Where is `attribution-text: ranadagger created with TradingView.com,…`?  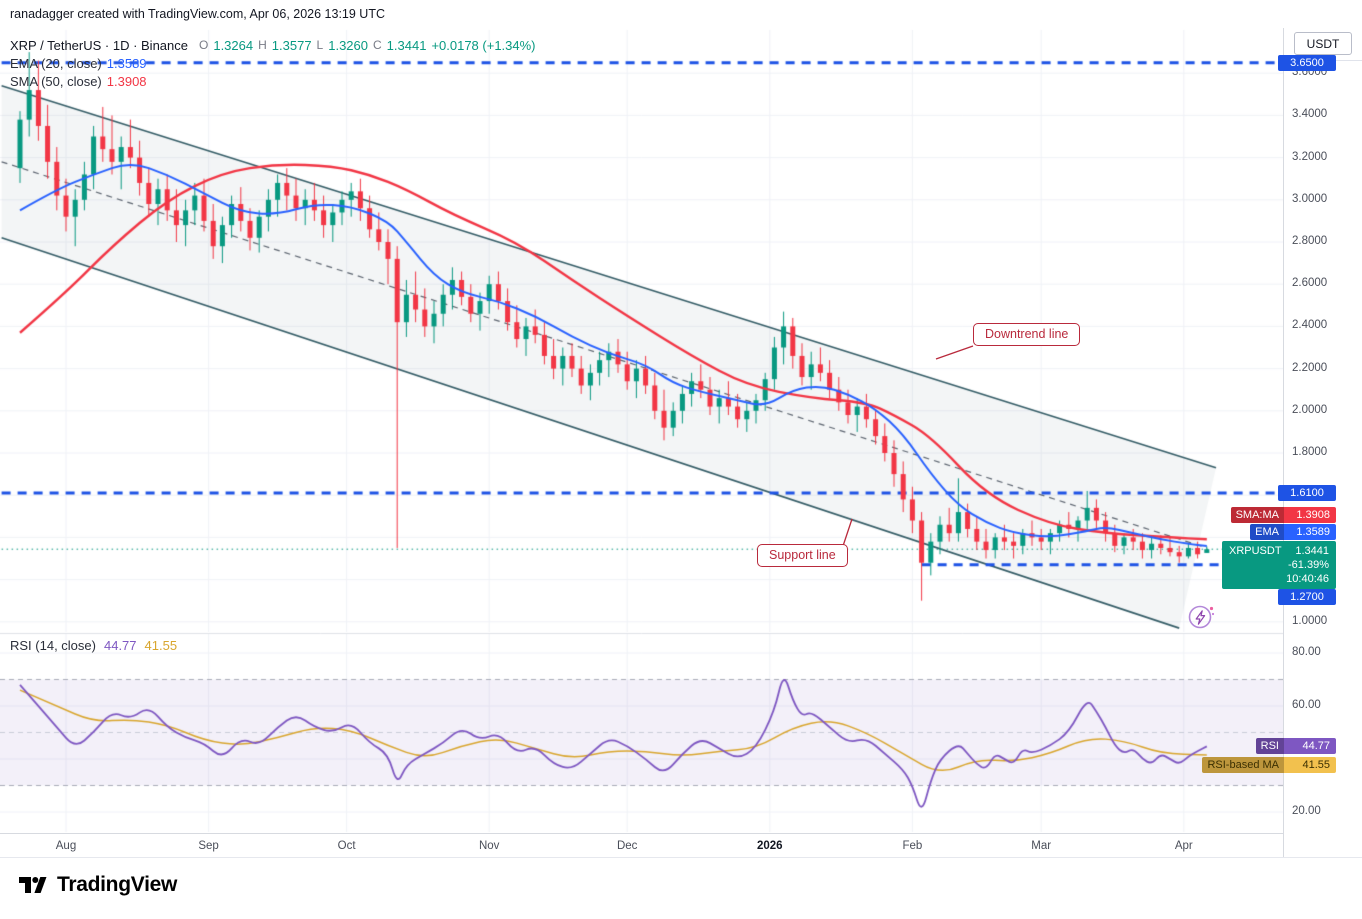
attribution-text: ranadagger created with TradingView.com,… is located at coordinates (197, 14).